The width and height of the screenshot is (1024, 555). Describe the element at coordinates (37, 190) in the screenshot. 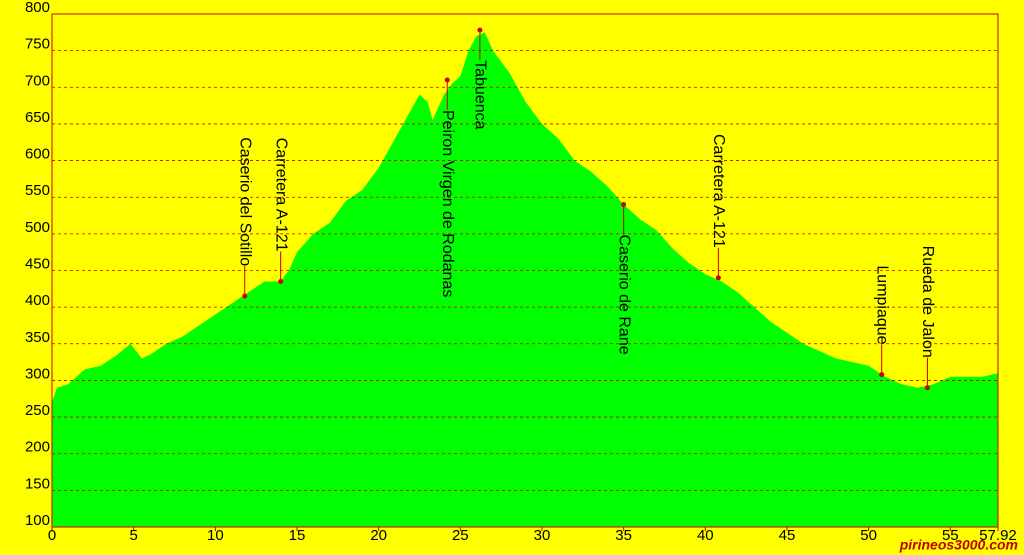

I see `y-tick-label: 550` at that location.